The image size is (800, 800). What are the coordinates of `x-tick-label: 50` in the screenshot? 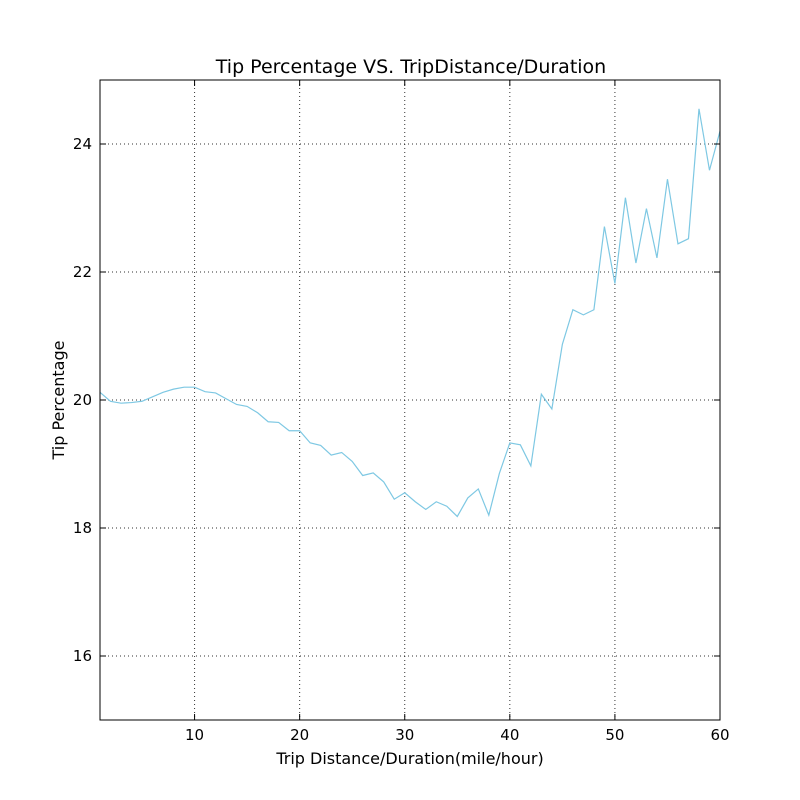 It's located at (614, 735).